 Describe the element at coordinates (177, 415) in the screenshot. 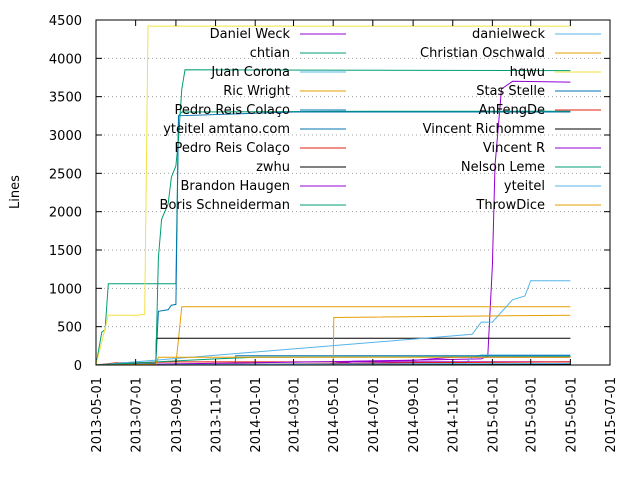

I see `x-tick-label: 2013-09-01` at that location.